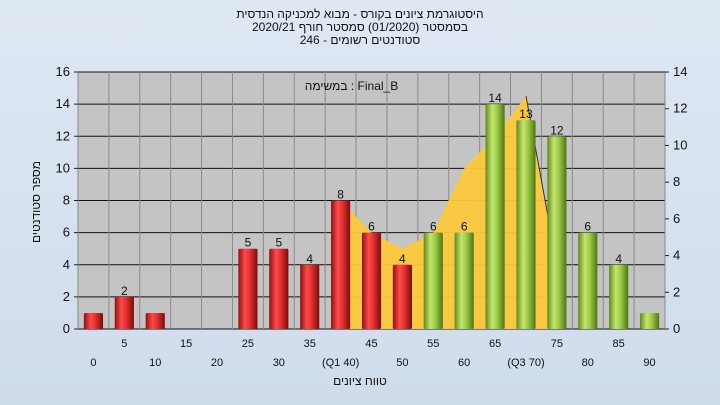 This screenshot has height=405, width=720. Describe the element at coordinates (680, 71) in the screenshot. I see `y-tick-label-right: 14` at that location.